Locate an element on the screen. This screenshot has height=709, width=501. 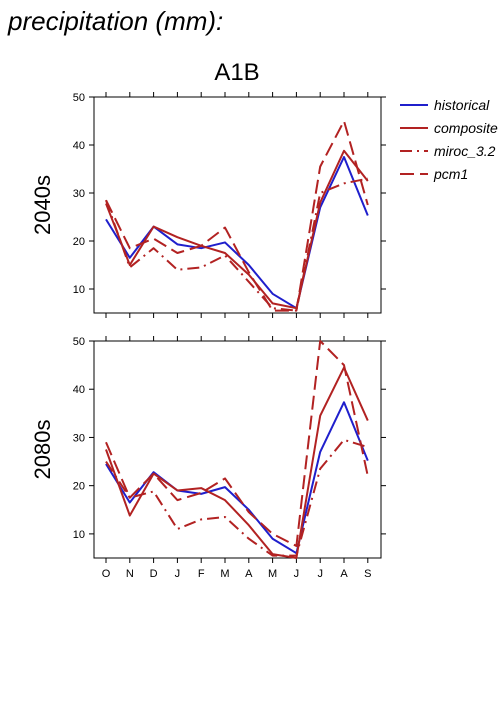
chart-legend: historical composite miroc_3.2 pcm1 is located at coordinates (449, 139).